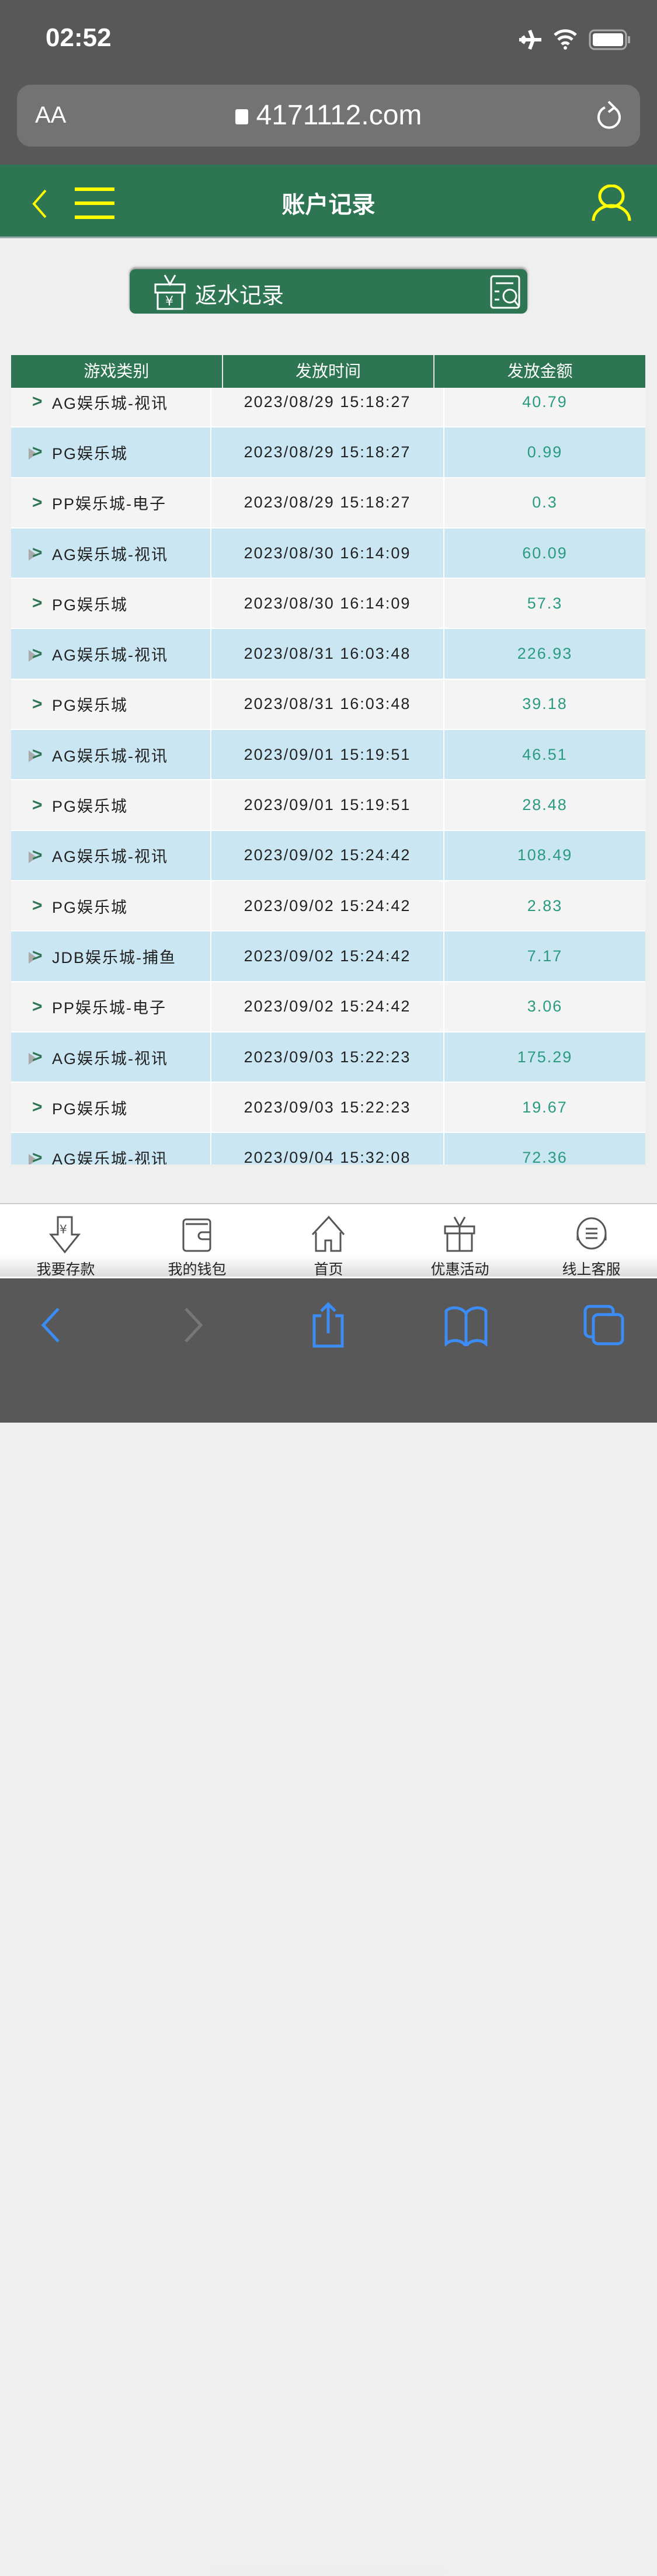 This screenshot has width=657, height=2576. I want to click on nav-label: 首页, so click(328, 1269).